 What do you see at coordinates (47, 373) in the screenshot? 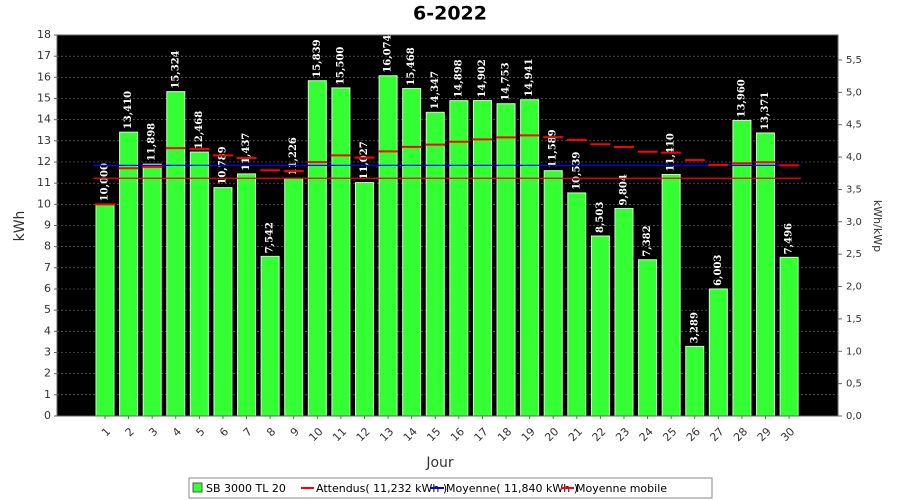
I see `y-tick-label: 2` at bounding box center [47, 373].